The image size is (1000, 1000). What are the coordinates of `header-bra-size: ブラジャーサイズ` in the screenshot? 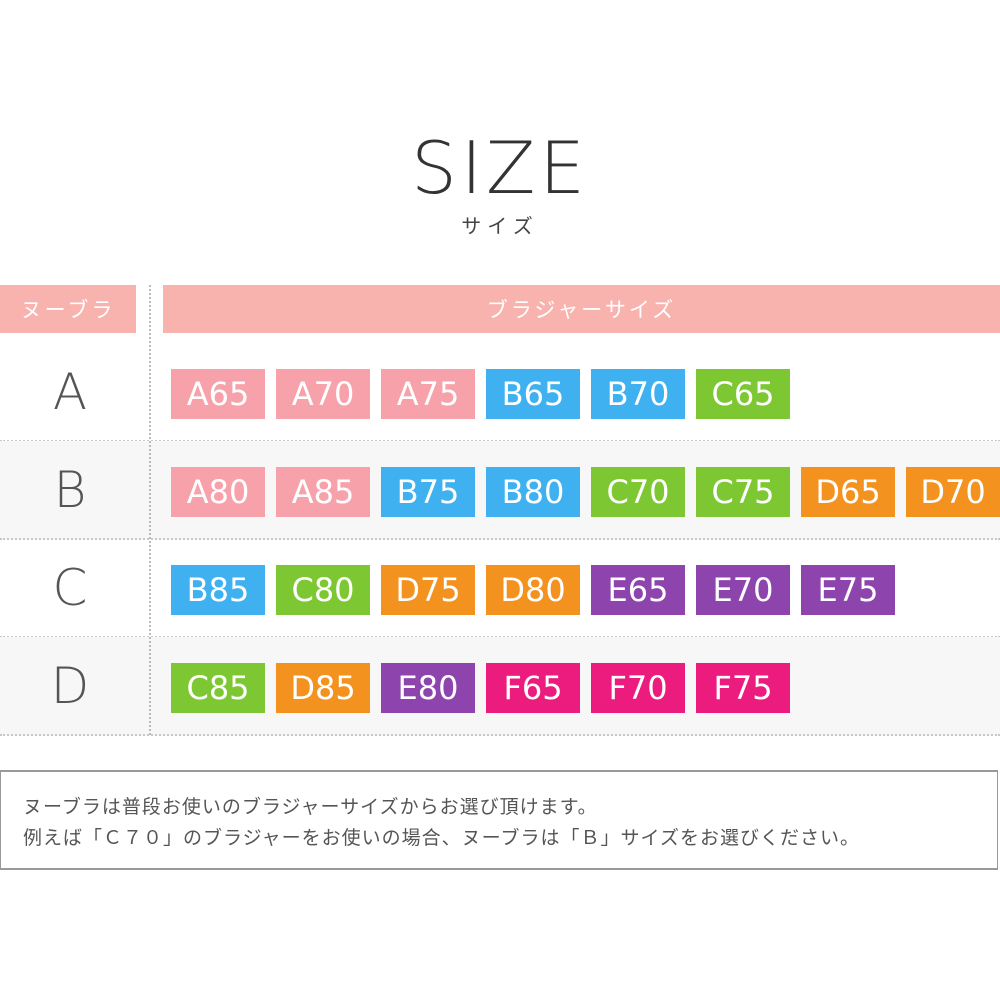 It's located at (581, 309).